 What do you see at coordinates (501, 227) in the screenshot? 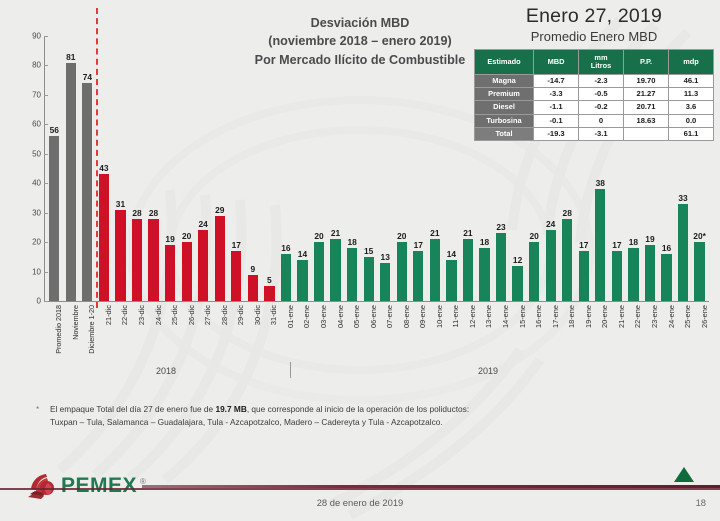
I see `bar-value-label: 23` at bounding box center [501, 227].